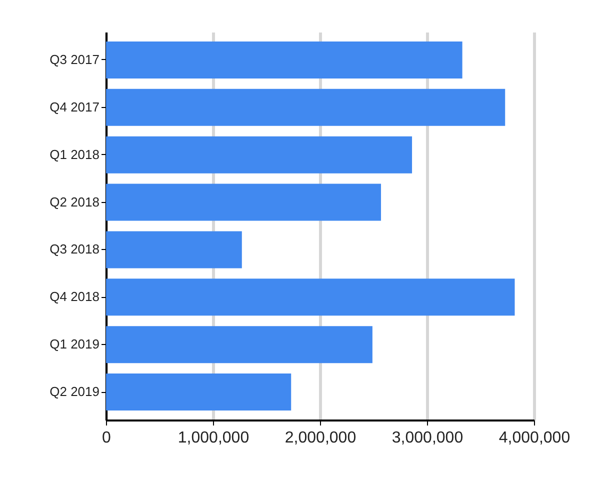  I want to click on y-tick-label: Q2 2018, so click(75, 202).